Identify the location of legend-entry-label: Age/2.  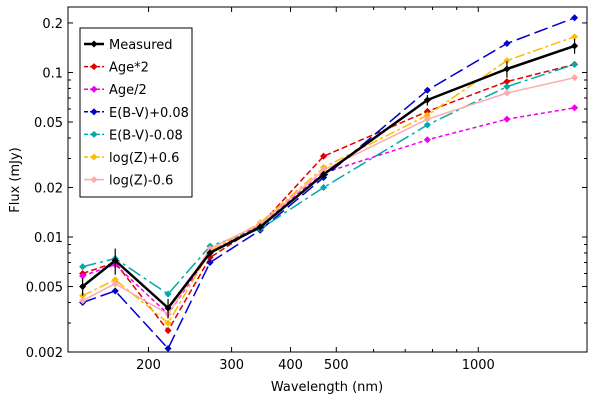
(128, 90).